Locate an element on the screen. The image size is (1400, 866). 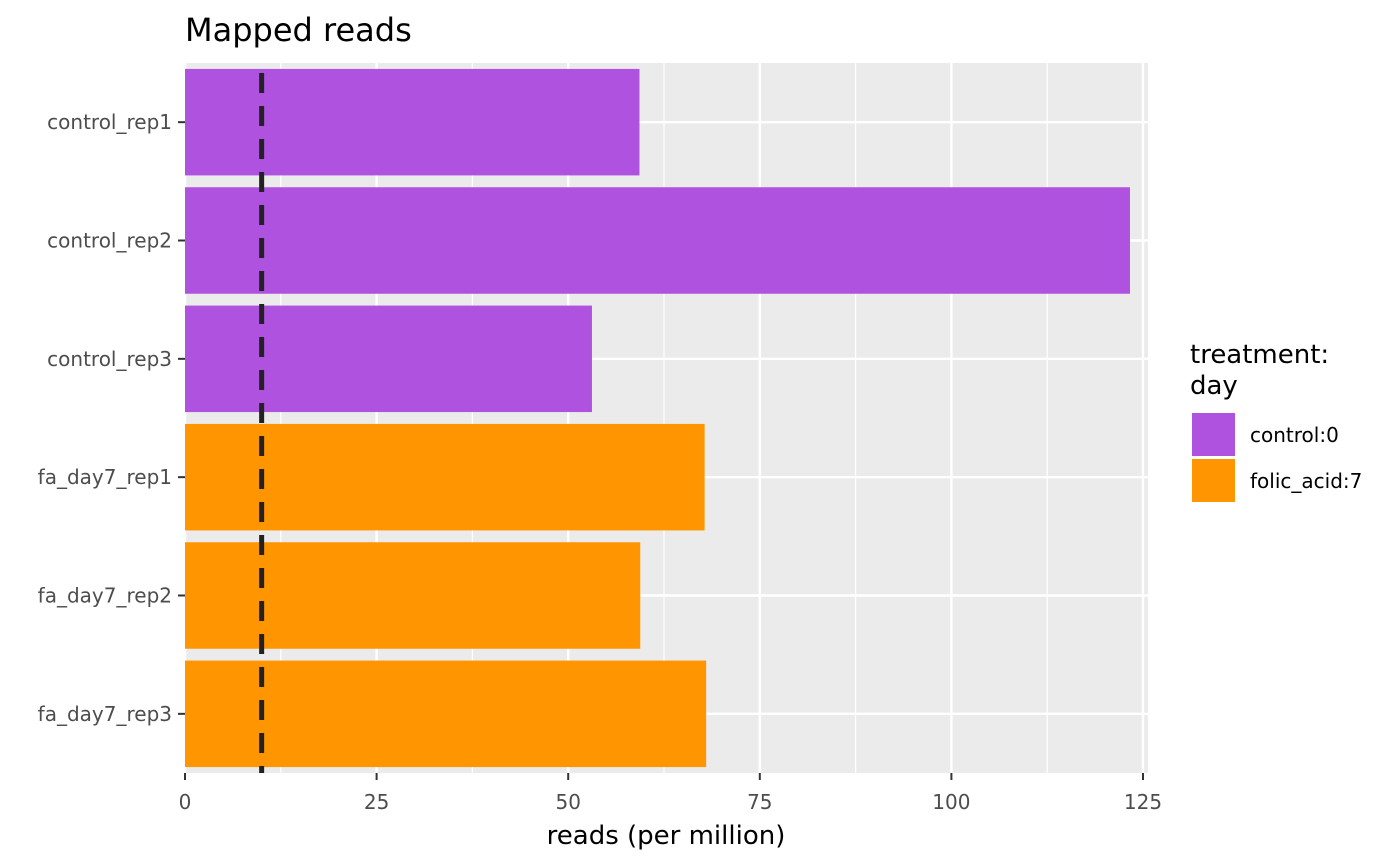
x-tick-label: 100 is located at coordinates (951, 802).